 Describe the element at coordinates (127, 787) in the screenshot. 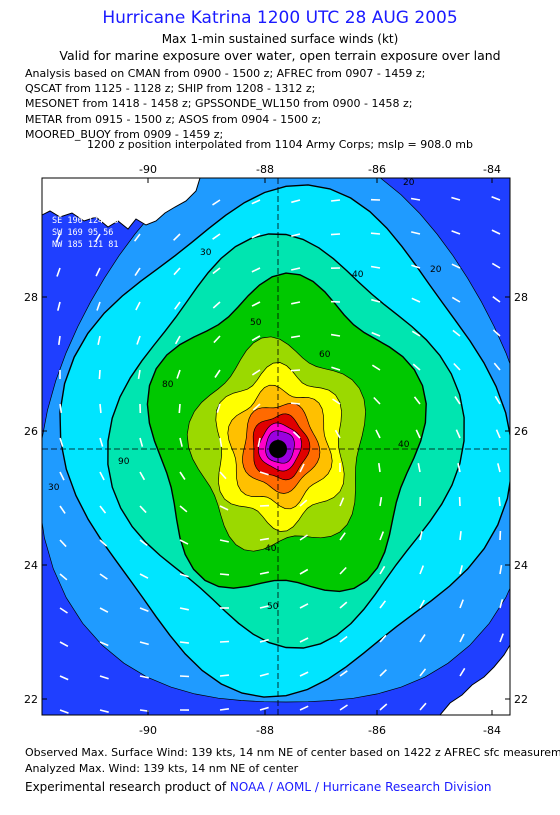

I see `credit-prefix: Experimental research product of` at that location.